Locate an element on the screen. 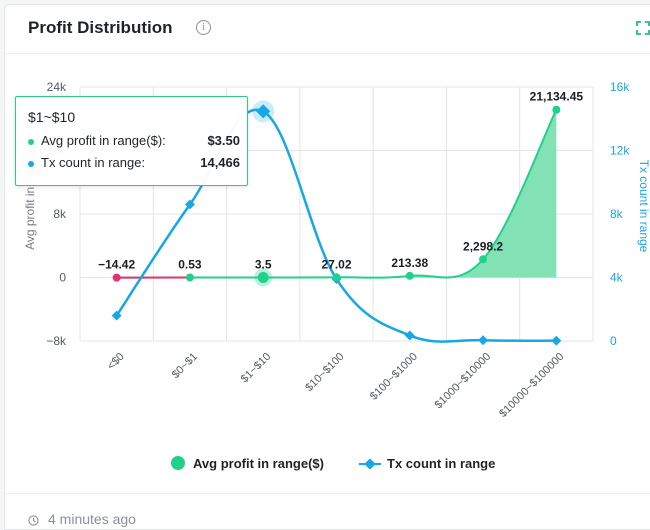  x-tick-label: $10000~$100000 is located at coordinates (531, 385).